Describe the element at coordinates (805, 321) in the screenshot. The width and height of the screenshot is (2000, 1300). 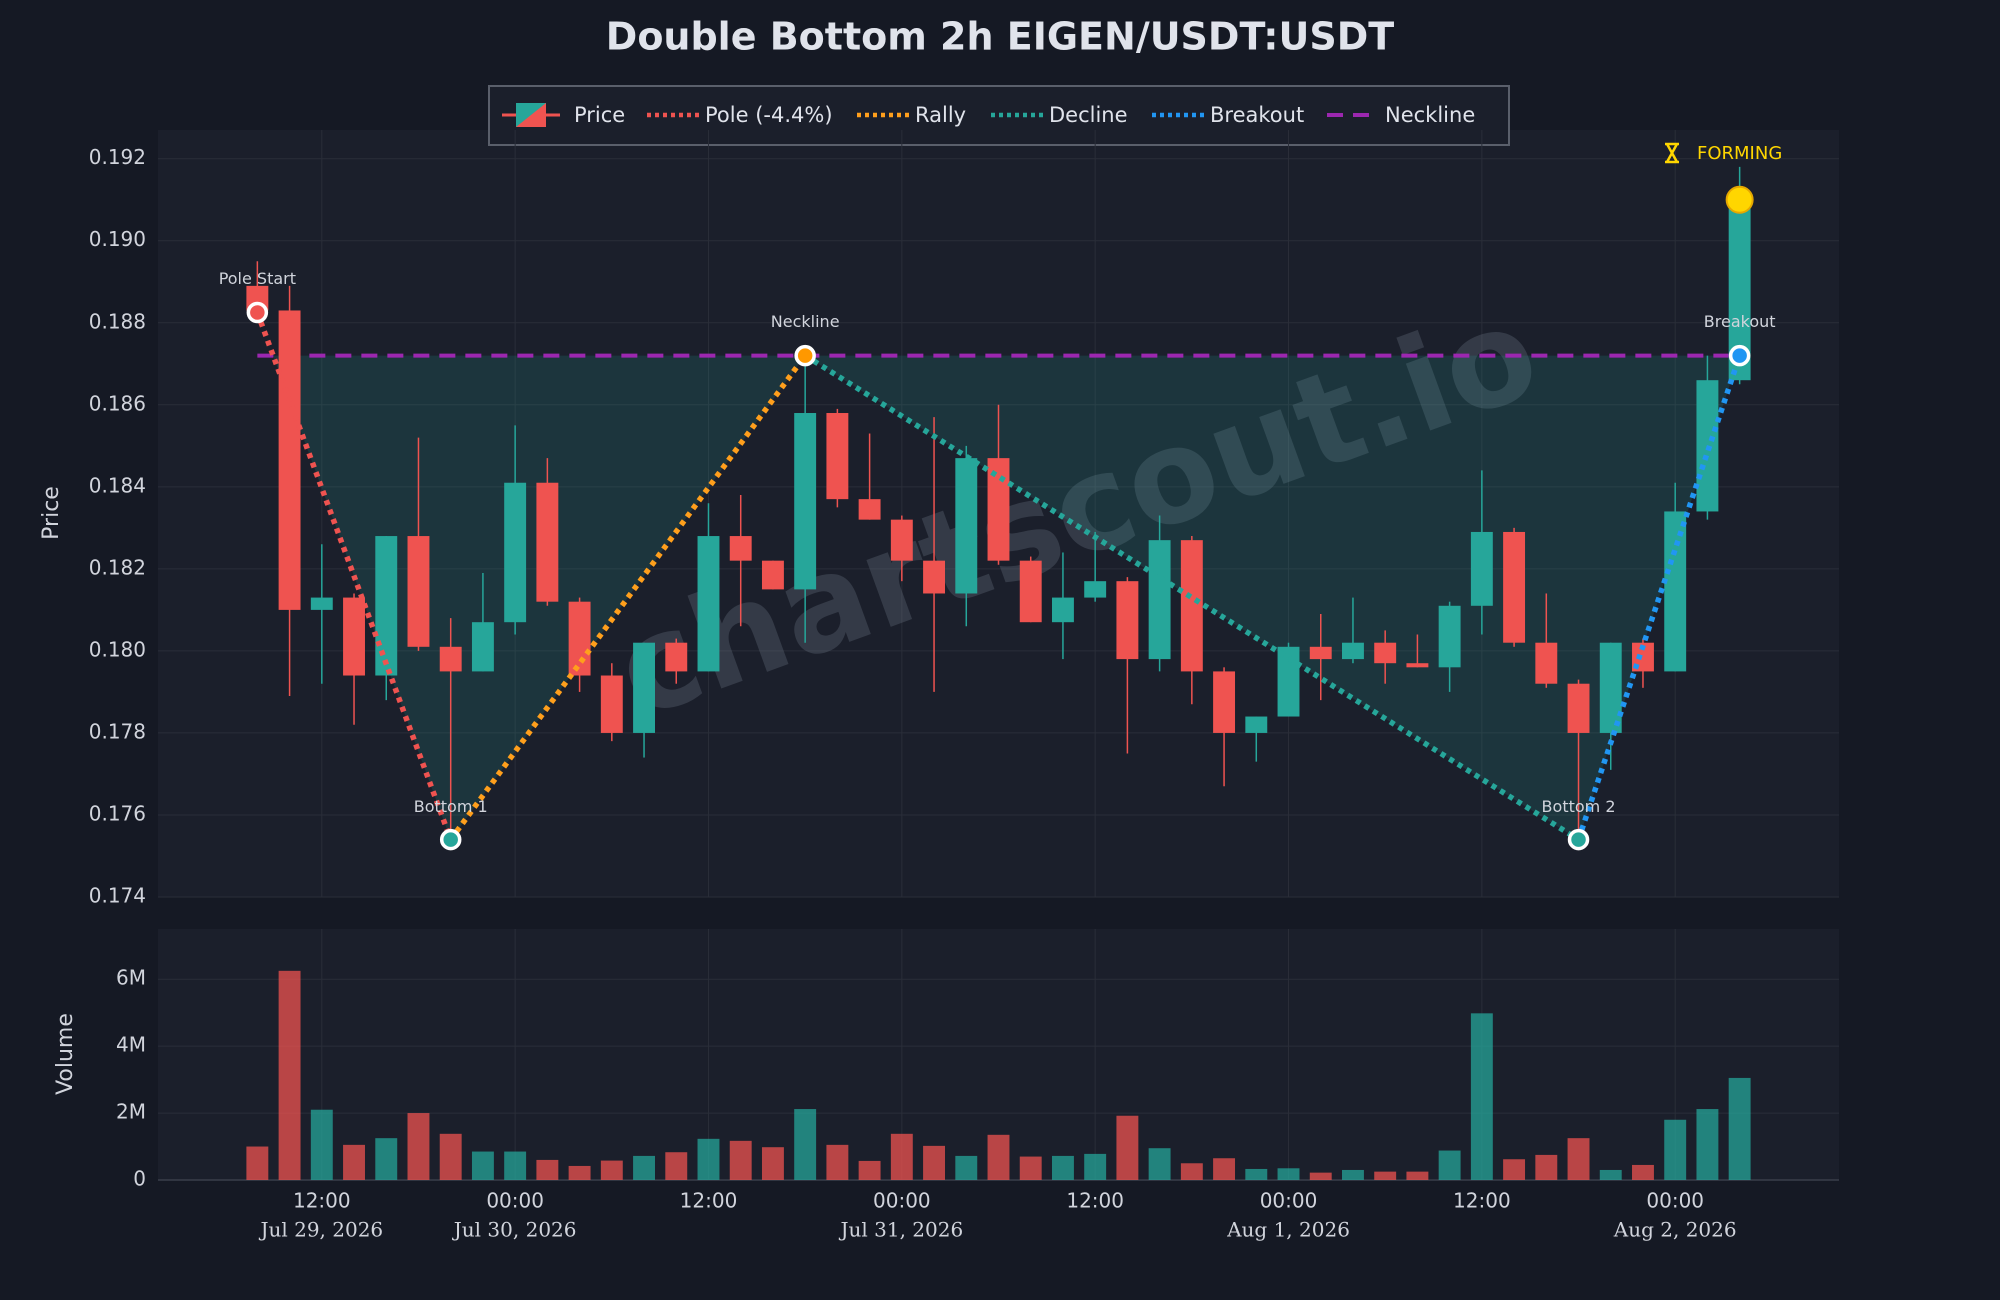
I see `point-label: Neckline` at that location.